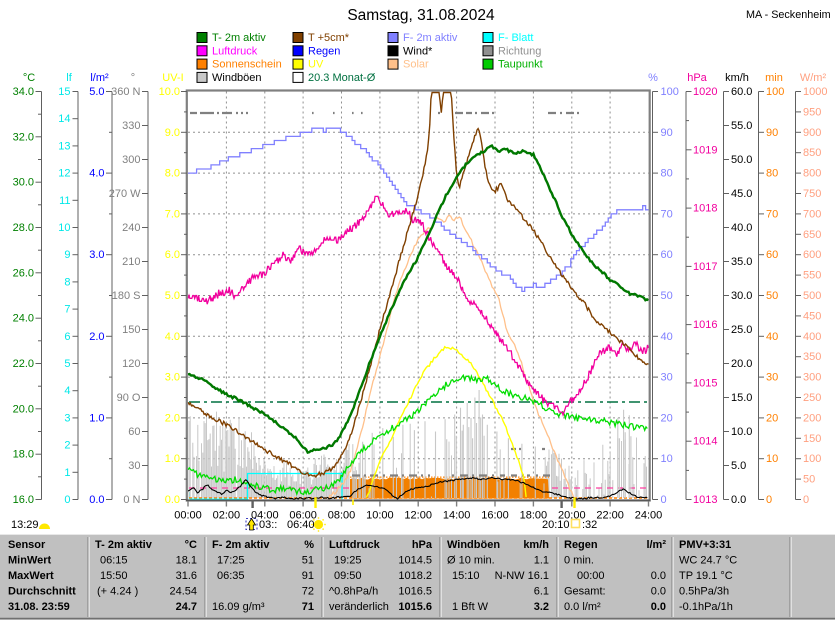  What do you see at coordinates (353, 592) in the screenshot?
I see `svg-text: ^0.8hPa/h` at bounding box center [353, 592].